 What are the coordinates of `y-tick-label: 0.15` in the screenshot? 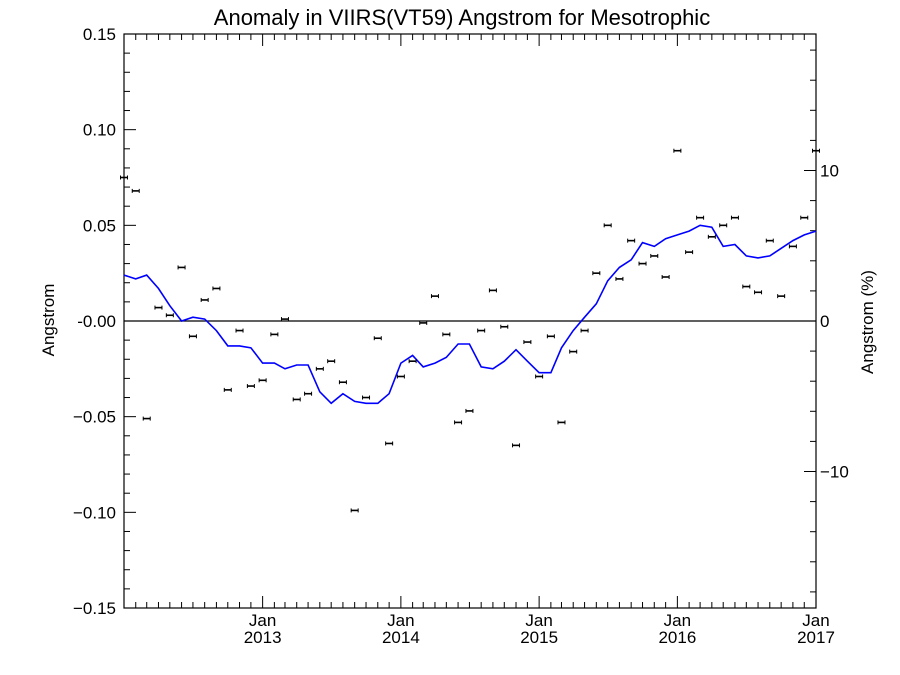 It's located at (99, 34).